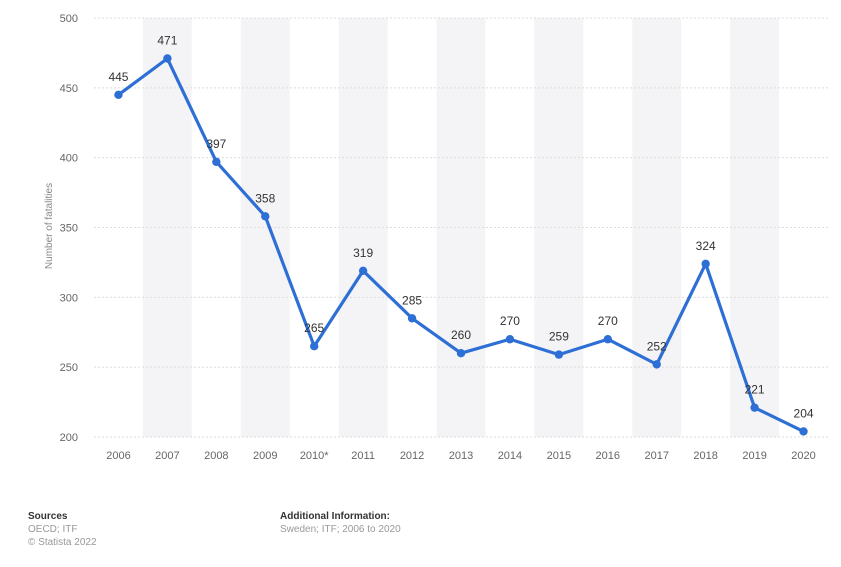 This screenshot has height=567, width=841. I want to click on additional-info-title: Additional Information:, so click(335, 516).